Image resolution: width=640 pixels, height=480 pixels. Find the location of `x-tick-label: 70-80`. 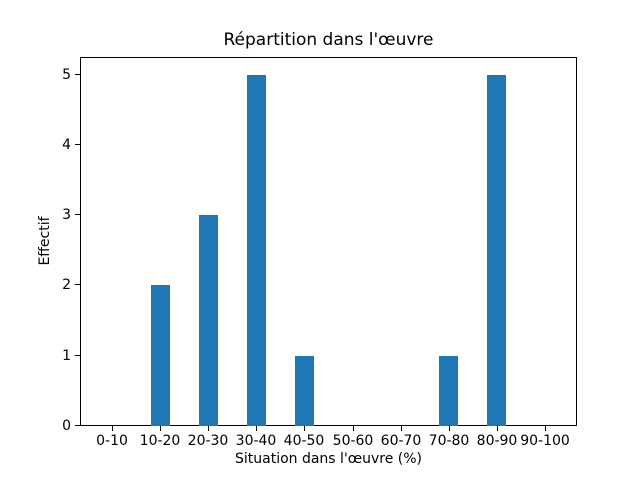

x-tick-label: 70-80 is located at coordinates (449, 441).